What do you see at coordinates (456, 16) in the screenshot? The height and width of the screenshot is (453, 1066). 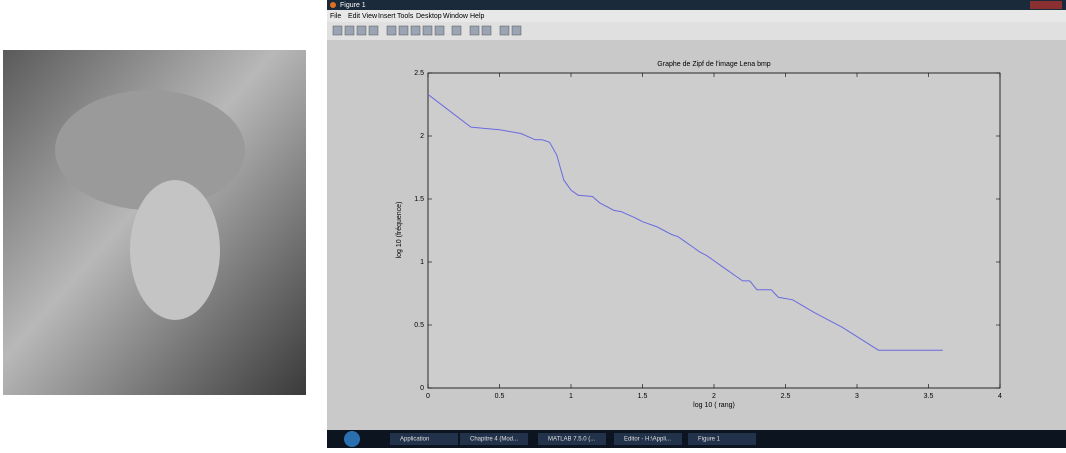 I see `menu-item: Window` at bounding box center [456, 16].